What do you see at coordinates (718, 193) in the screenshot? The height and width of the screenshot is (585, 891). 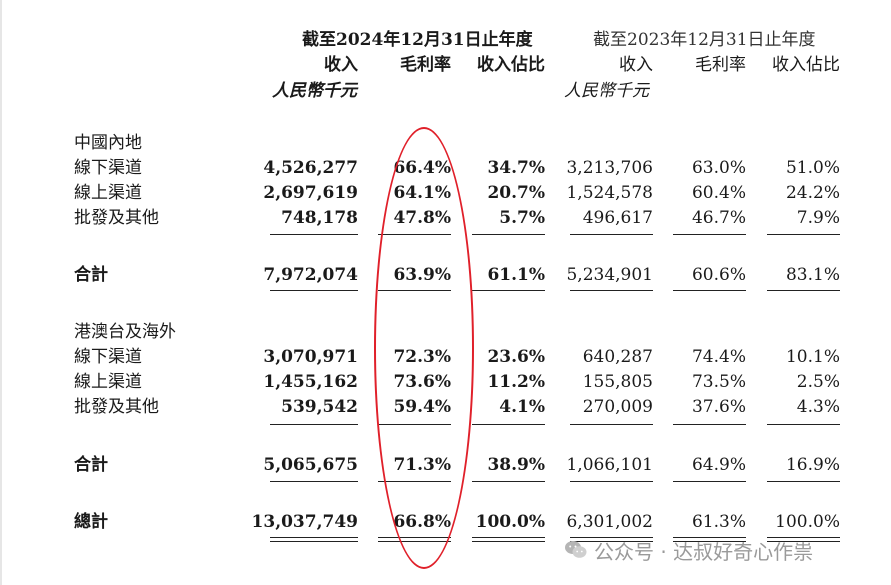 I see `cell-margin-2023: 60.4%` at bounding box center [718, 193].